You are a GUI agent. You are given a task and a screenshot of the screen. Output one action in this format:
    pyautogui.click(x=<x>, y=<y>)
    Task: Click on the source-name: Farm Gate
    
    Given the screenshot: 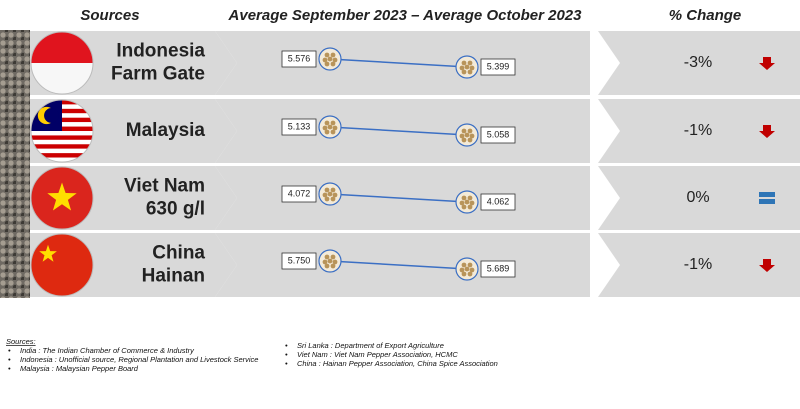 What is the action you would take?
    pyautogui.click(x=158, y=74)
    